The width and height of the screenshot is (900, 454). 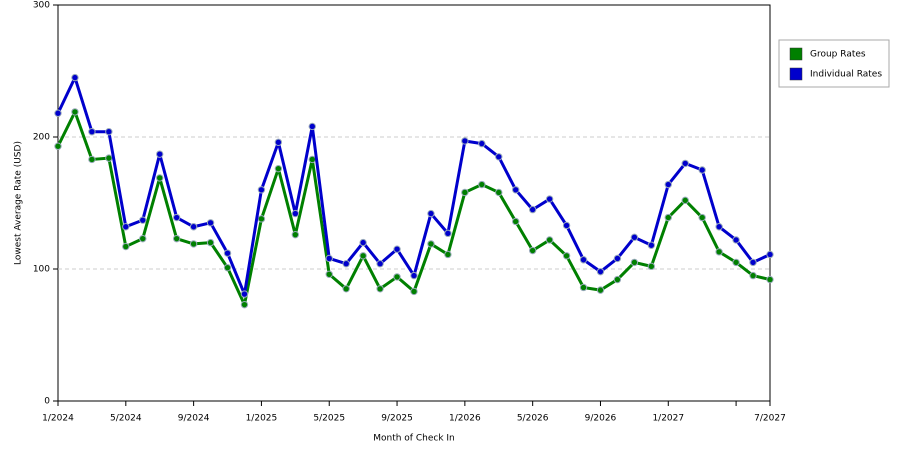 I want to click on x-tick-label: 1/2024, so click(x=58, y=419).